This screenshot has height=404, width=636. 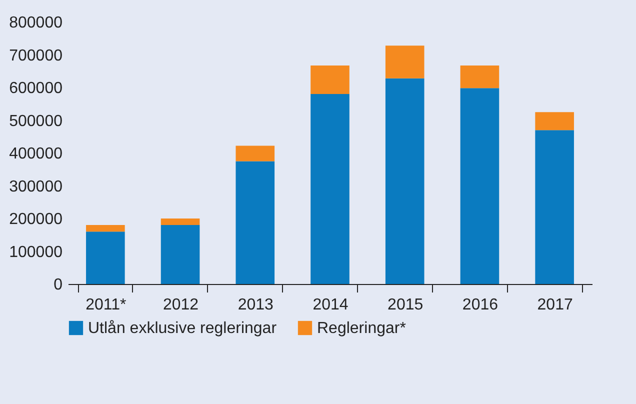 I want to click on x-tick-label: 2011*, so click(x=106, y=305).